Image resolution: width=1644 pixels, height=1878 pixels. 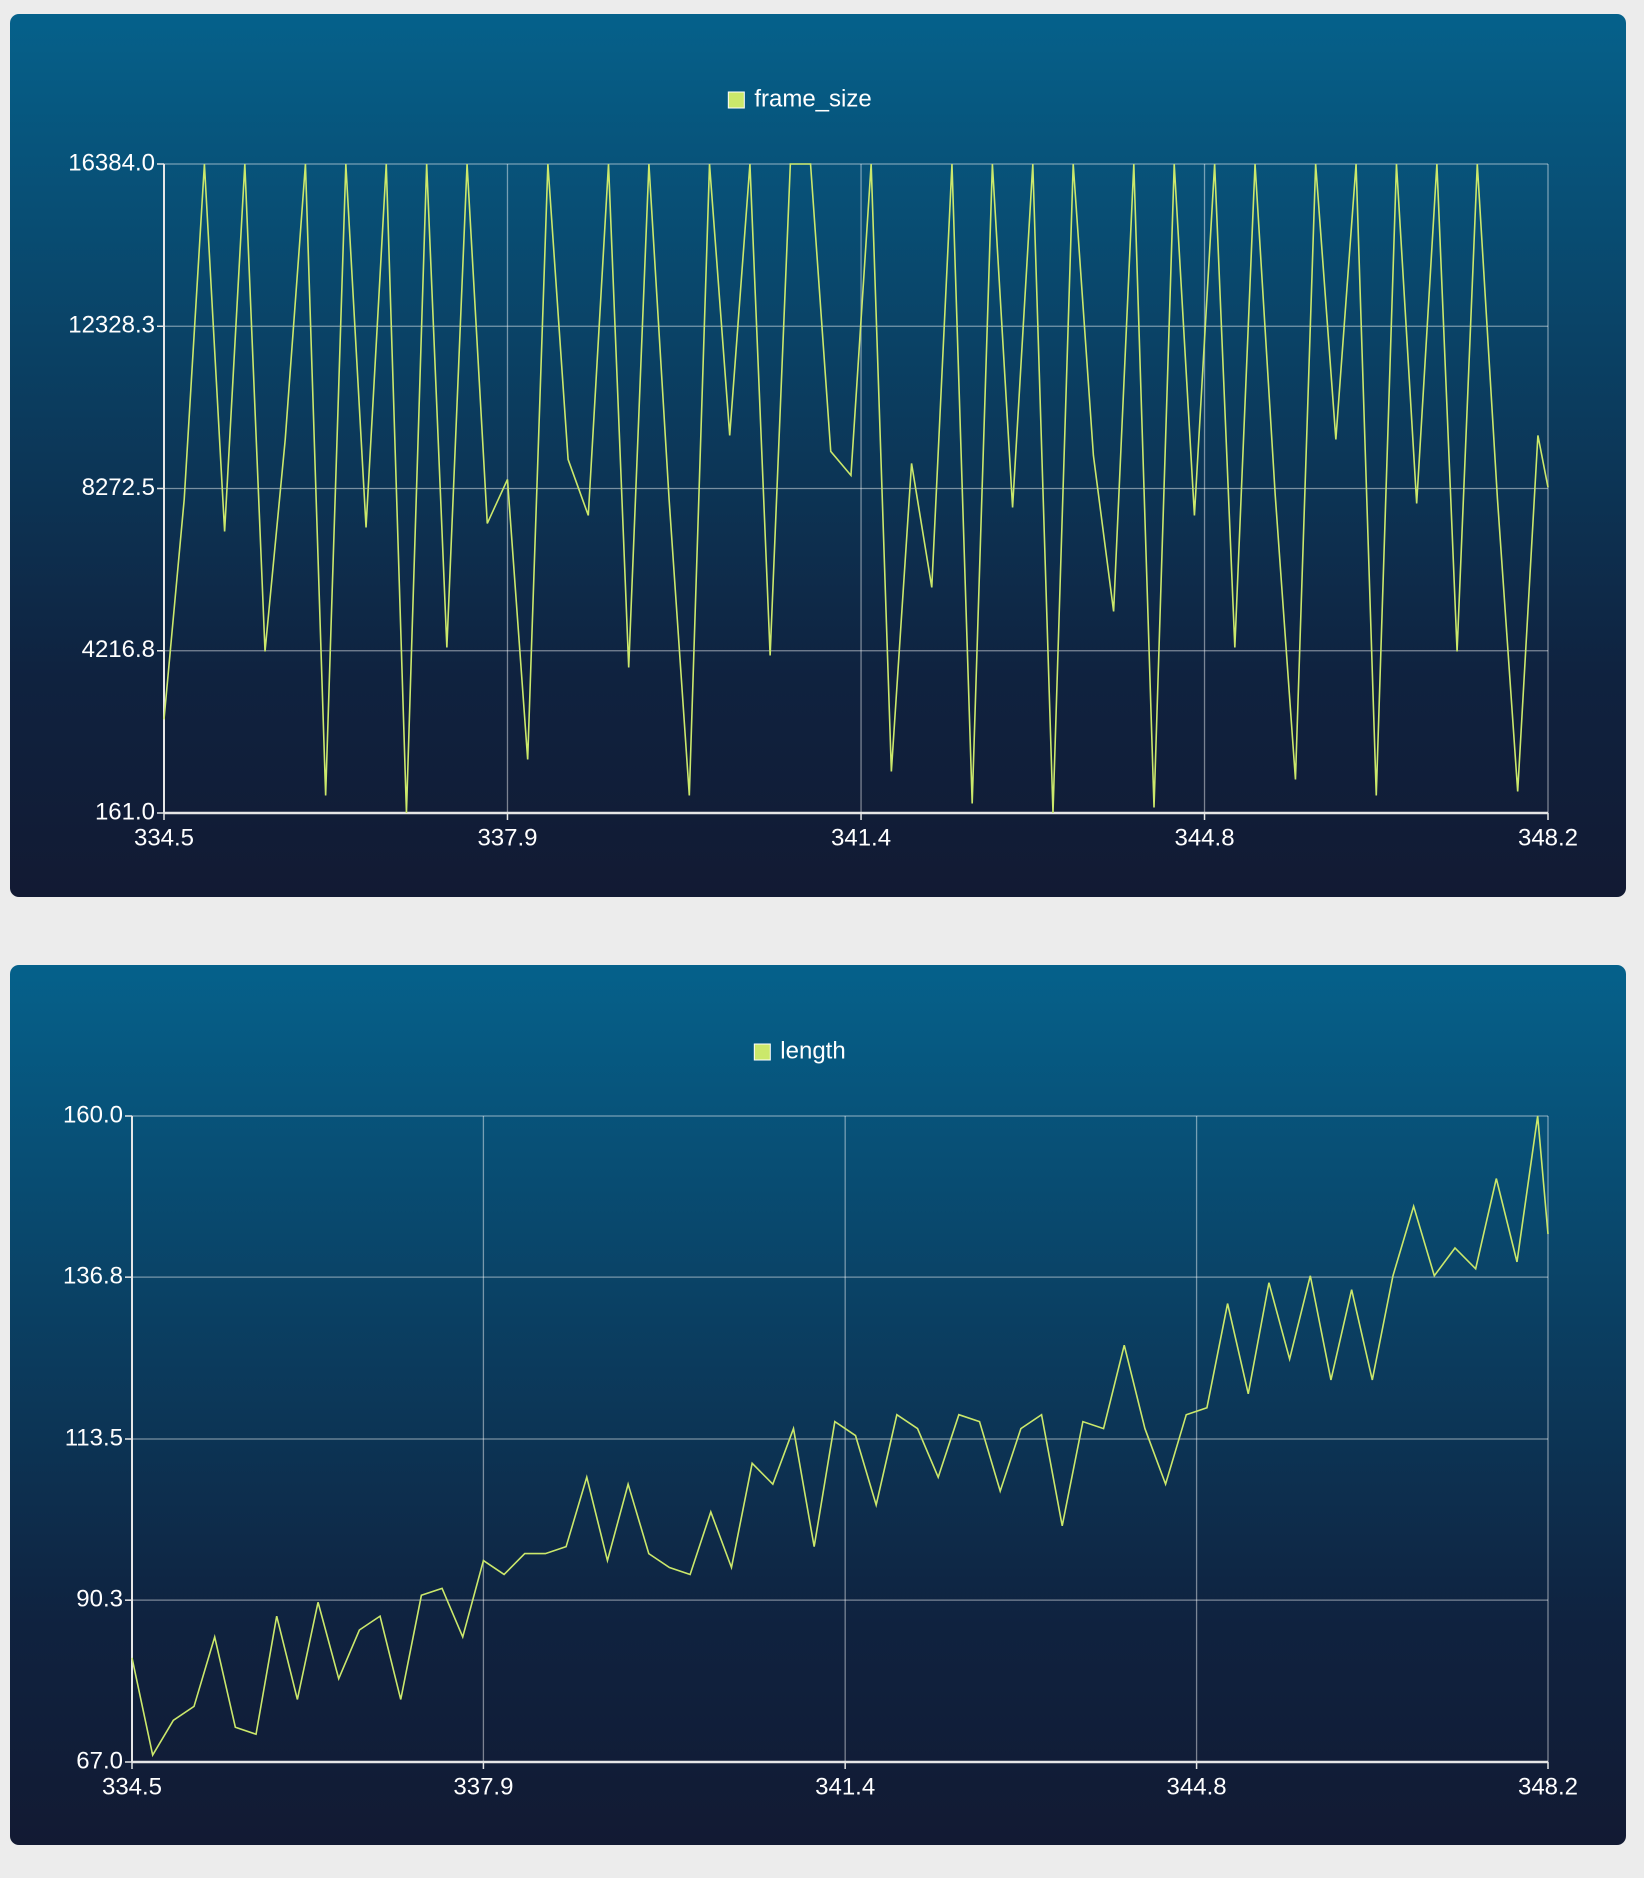 What do you see at coordinates (812, 1050) in the screenshot?
I see `legend-label: length` at bounding box center [812, 1050].